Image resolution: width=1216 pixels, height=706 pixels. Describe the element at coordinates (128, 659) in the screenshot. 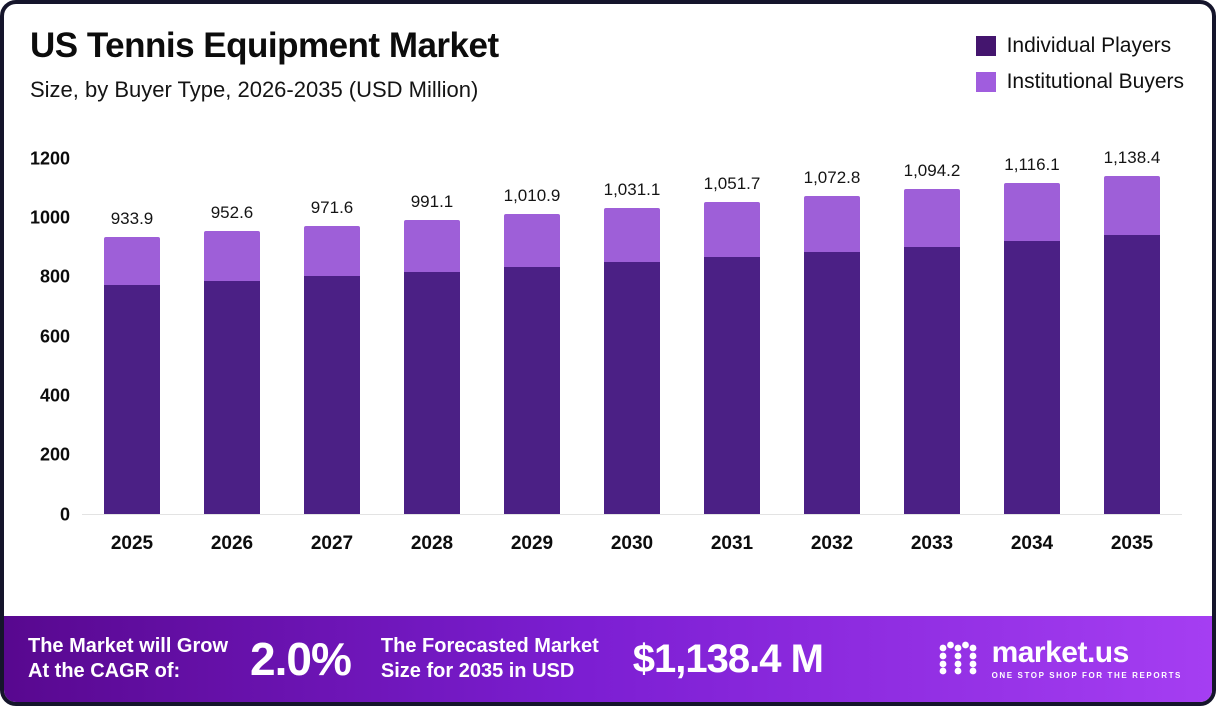

I see `cagr-label: The Market will Grow At the CAGR of:` at that location.